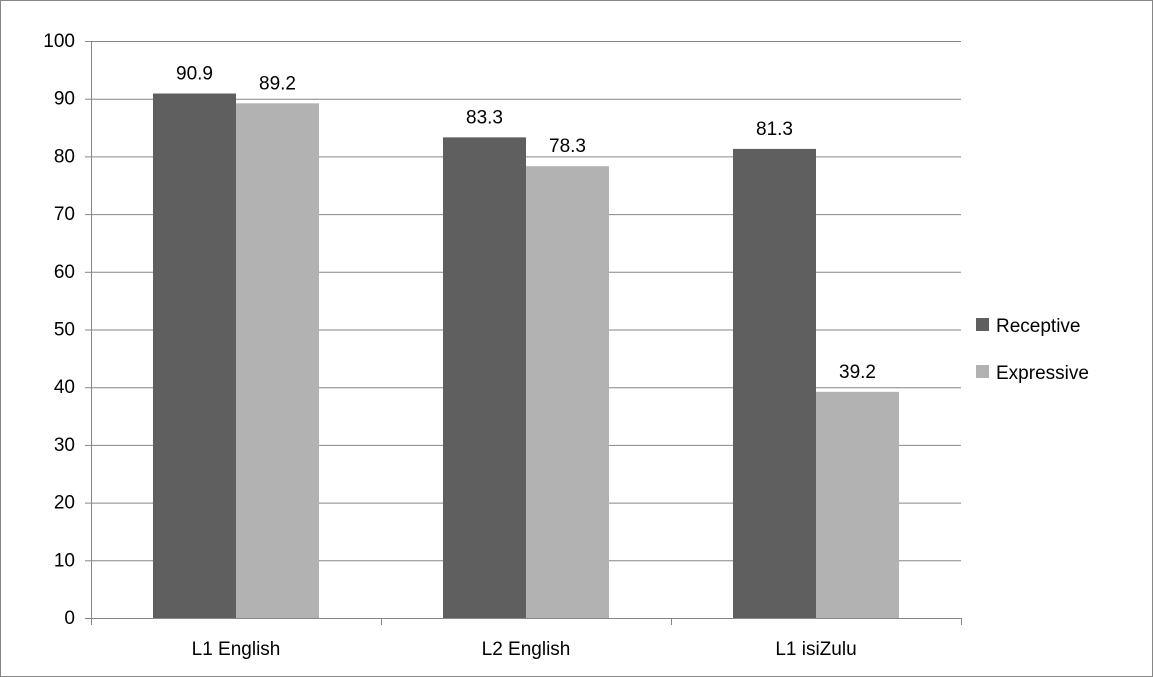  I want to click on legend-swatch-receptive, so click(982, 324).